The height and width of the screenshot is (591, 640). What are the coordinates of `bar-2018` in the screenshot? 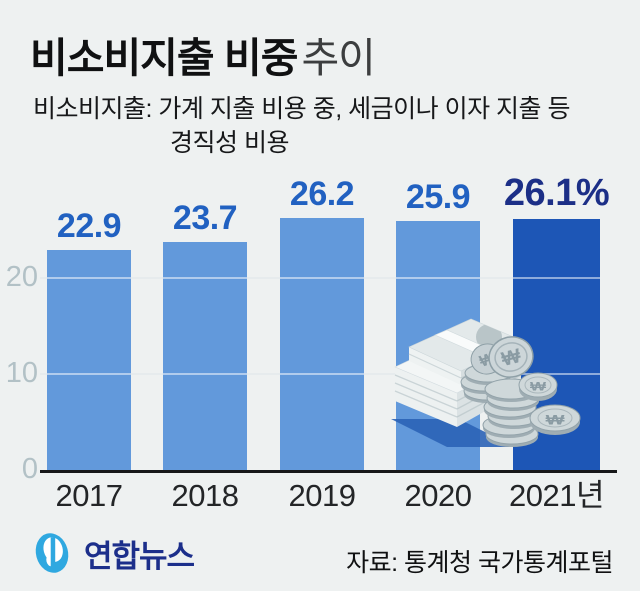 It's located at (205, 356).